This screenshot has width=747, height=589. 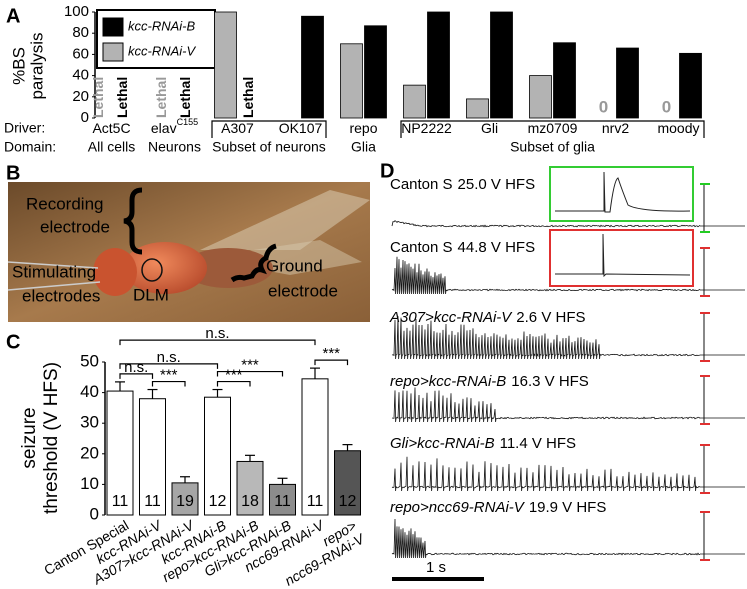 I want to click on domain-bracket, so click(x=552, y=129).